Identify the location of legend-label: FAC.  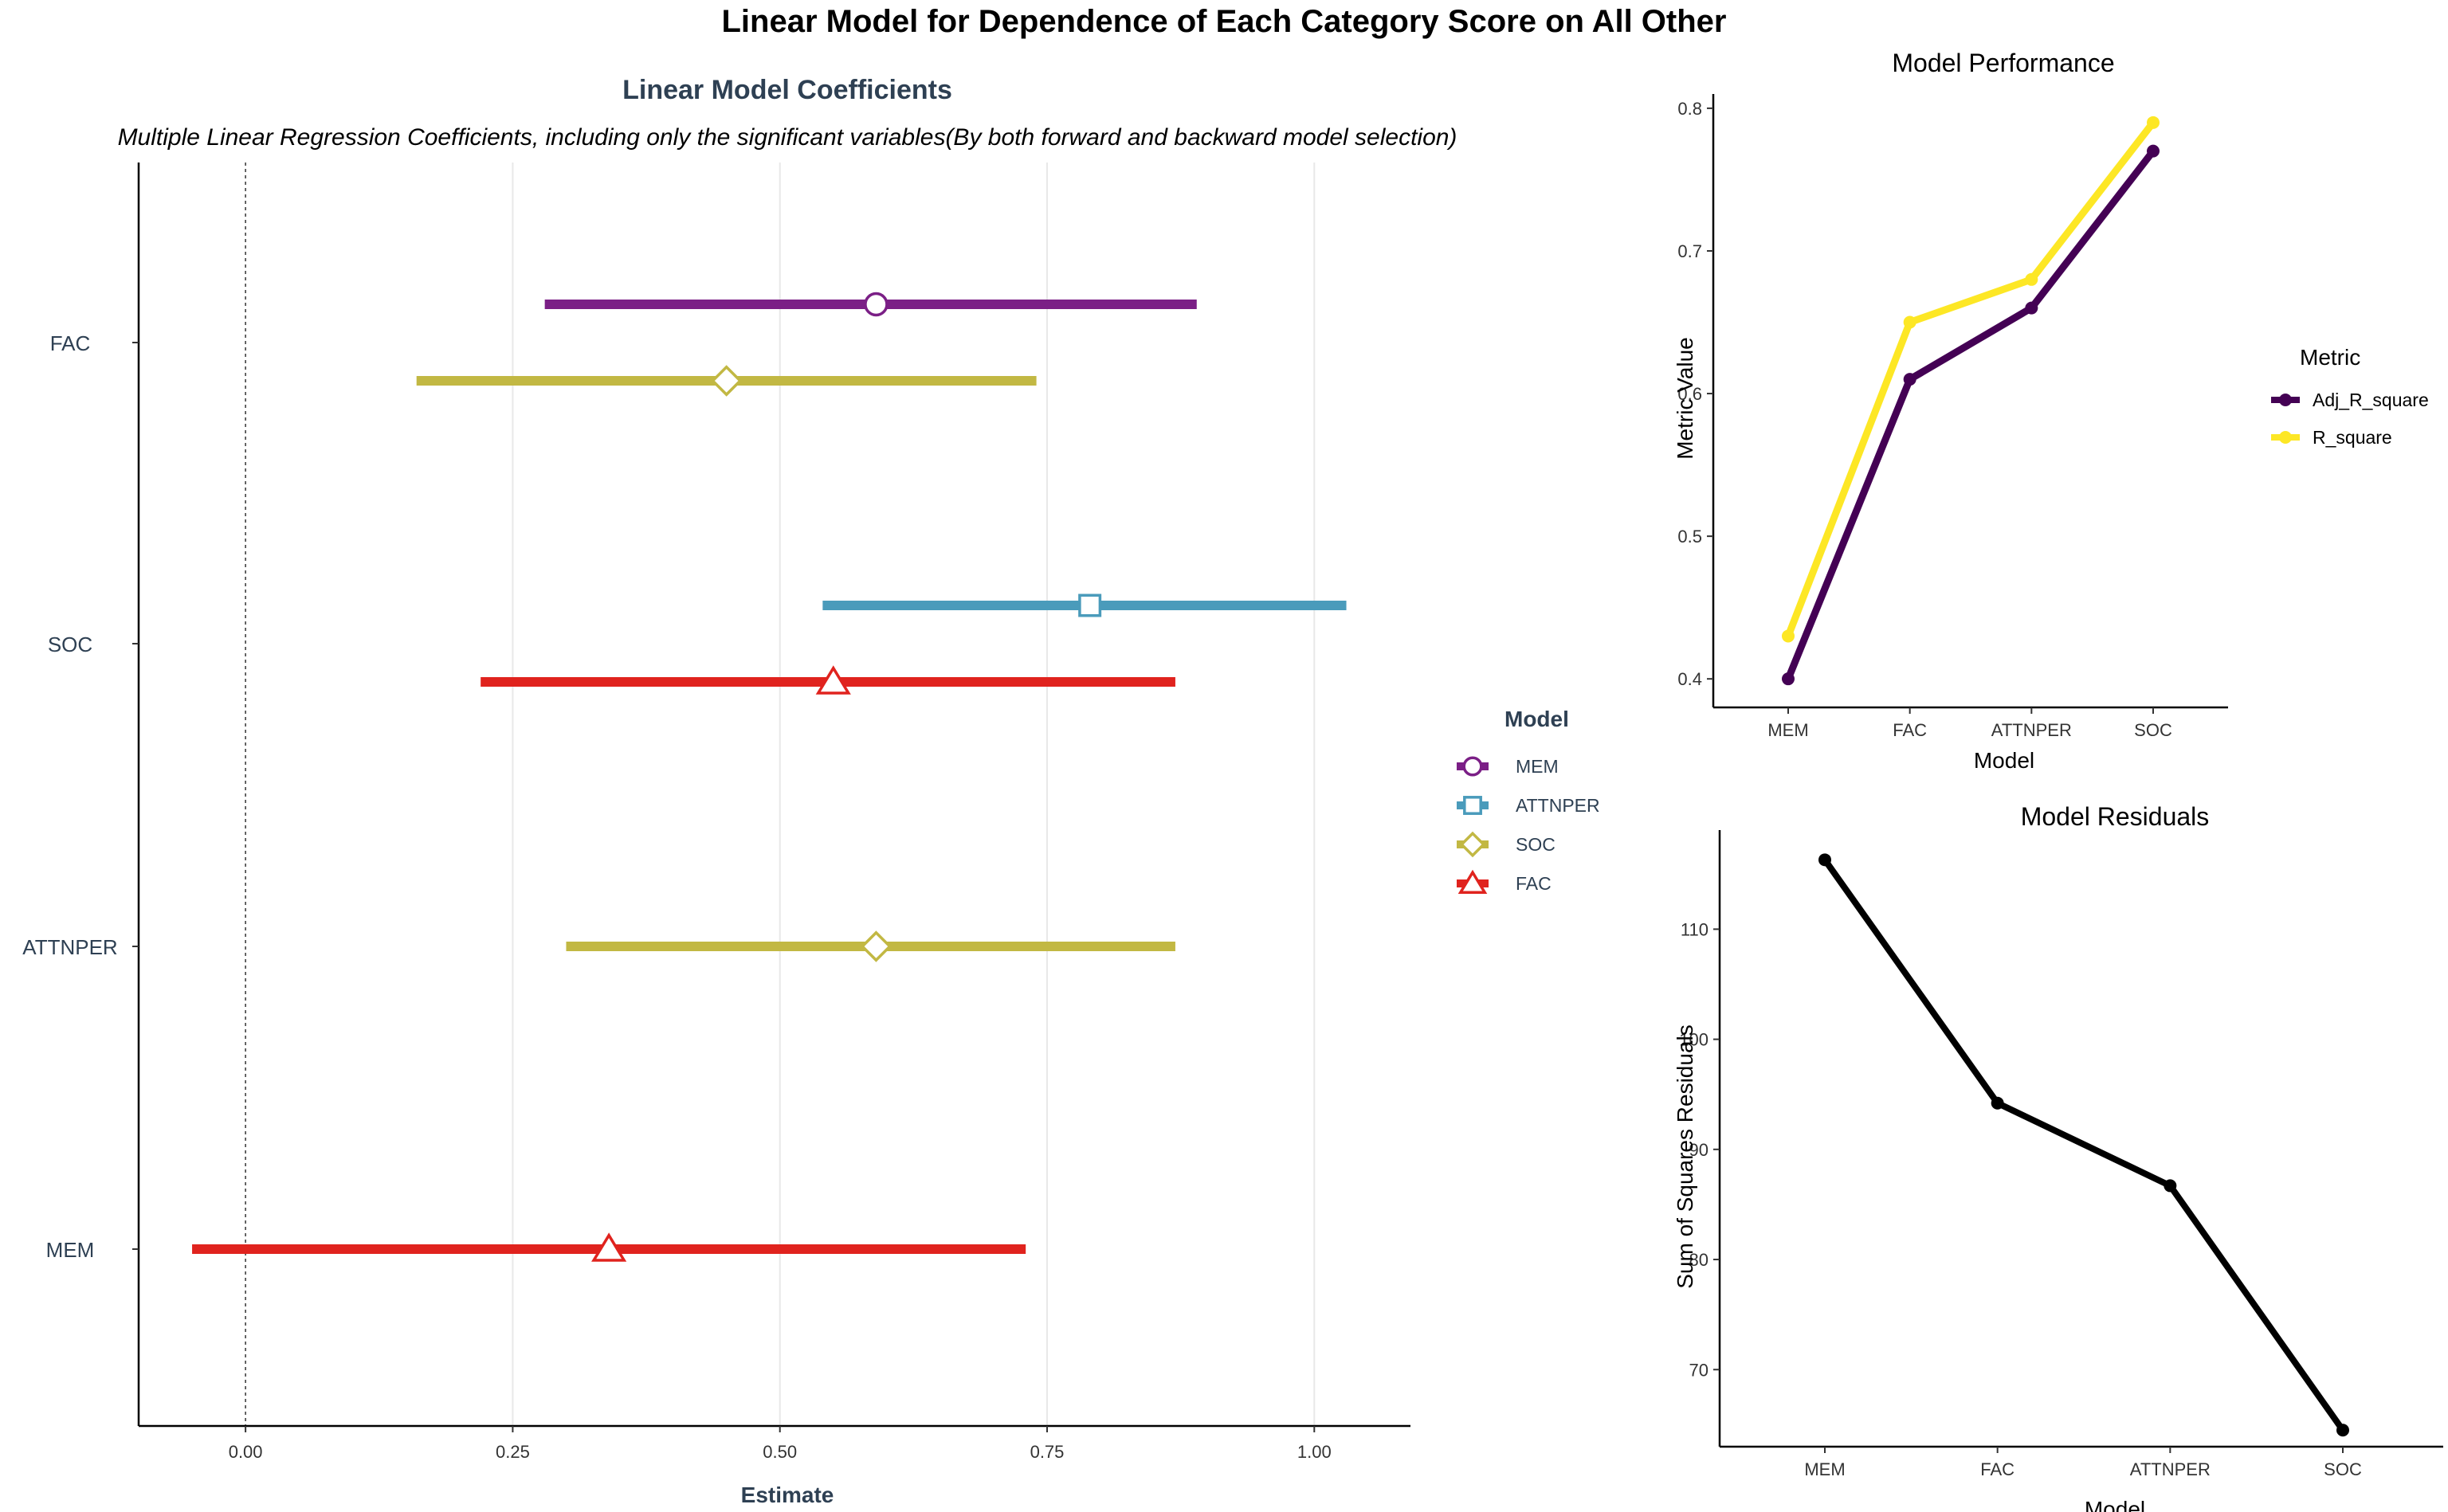
(1534, 883).